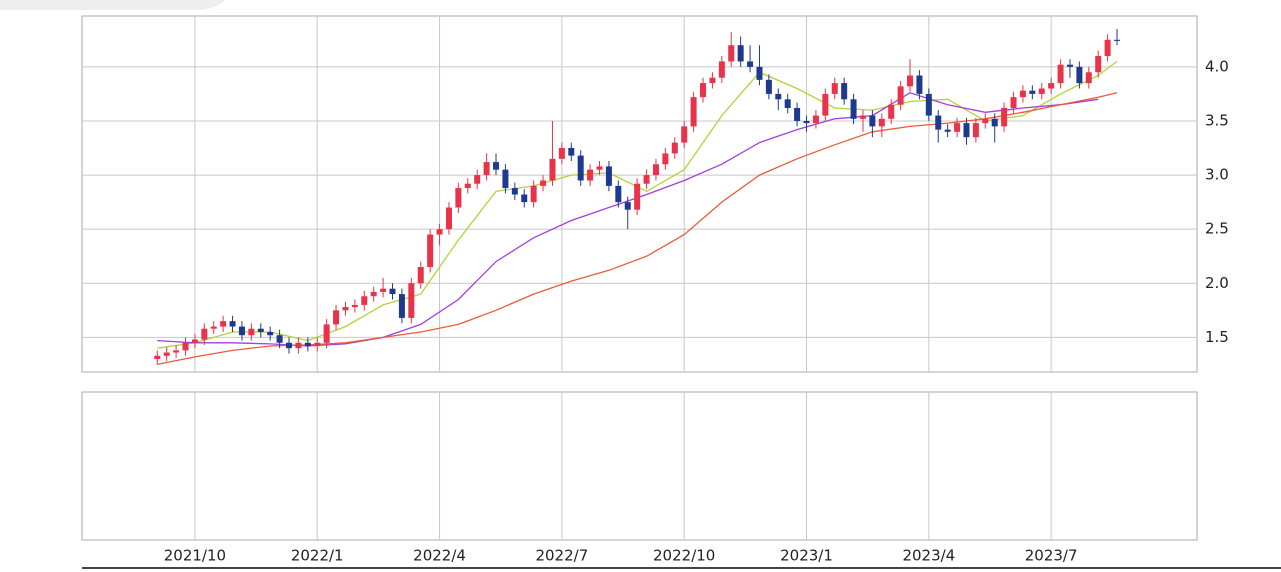  I want to click on y-tick-label: 2.5, so click(1217, 229).